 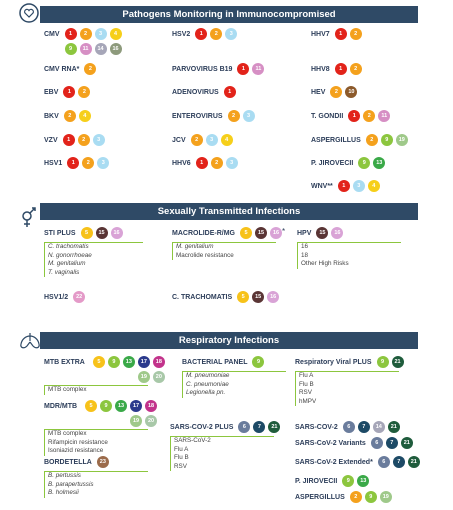 I want to click on test-name: SARS-CoV-2 Extended*, so click(x=334, y=462).